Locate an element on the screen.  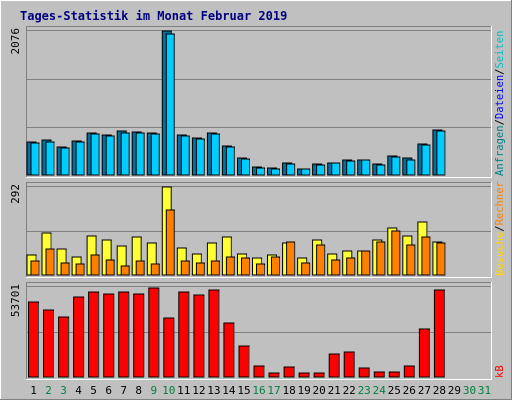
bar-top-s1-d25 is located at coordinates (396, 166).